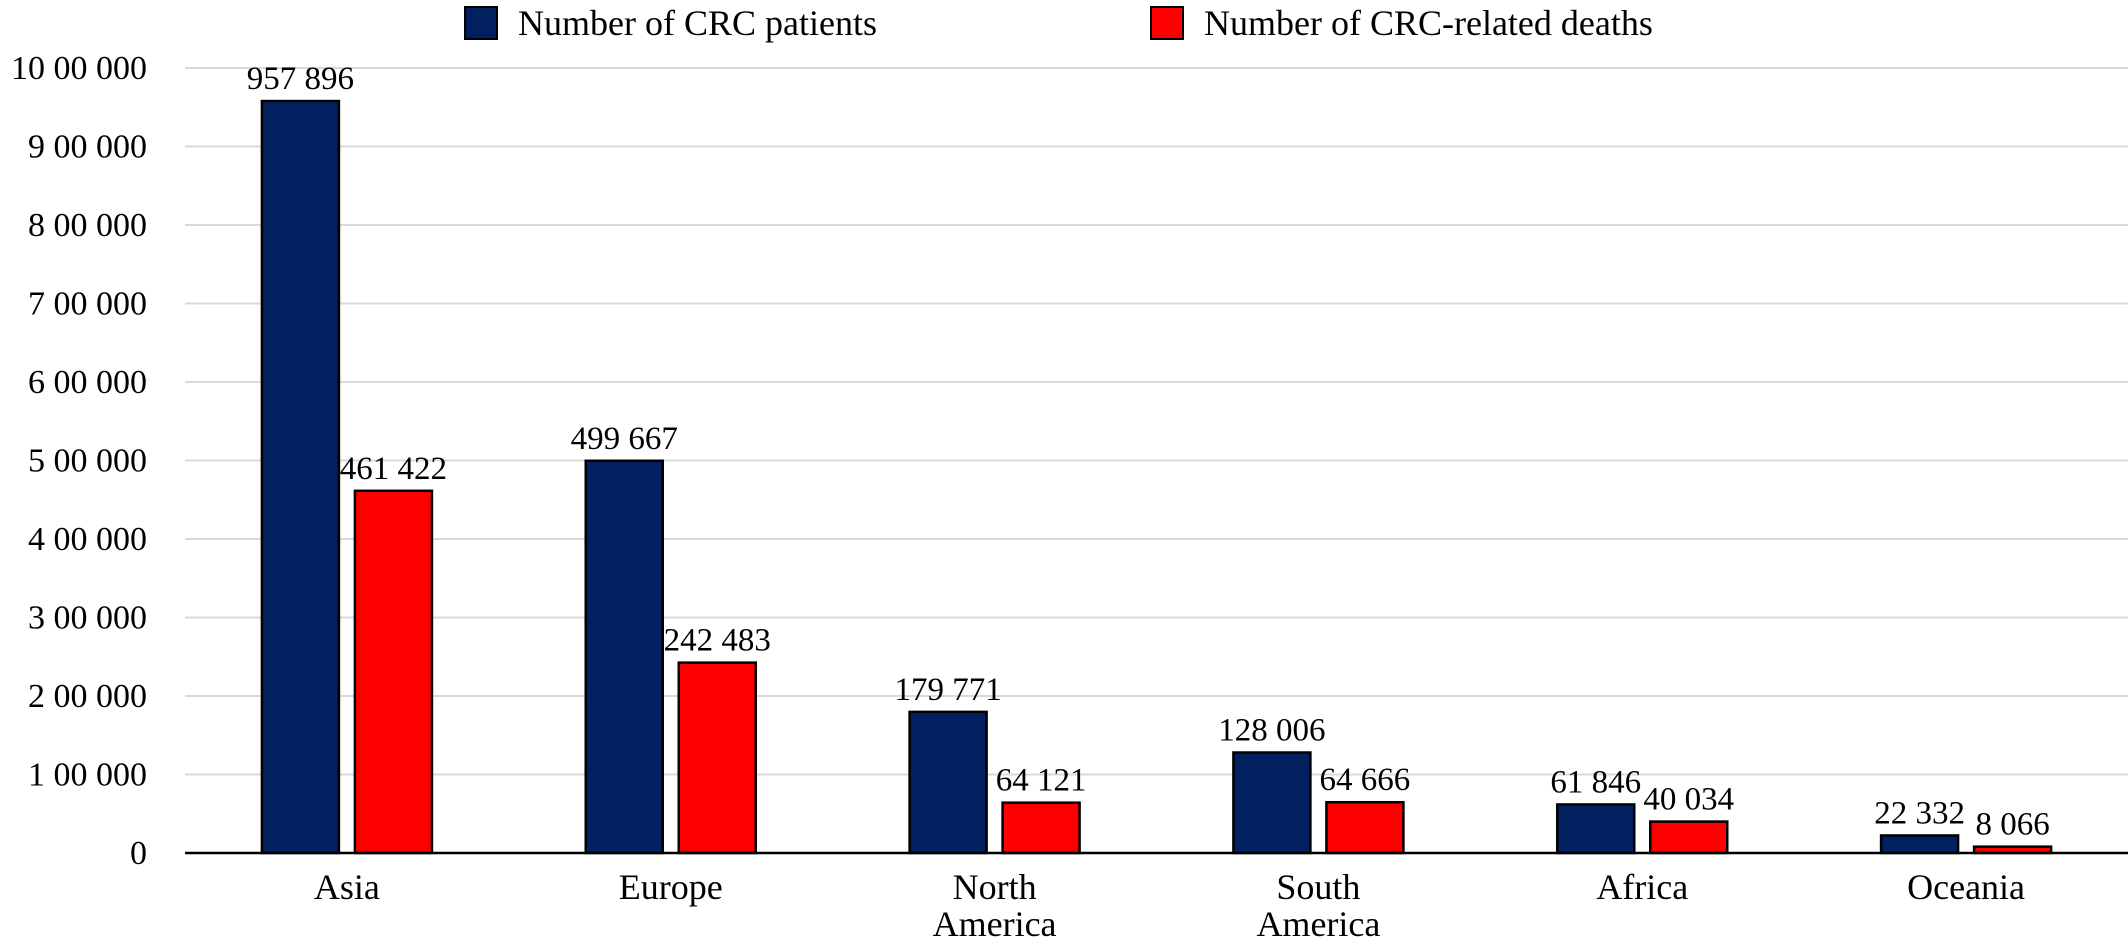  Describe the element at coordinates (1271, 731) in the screenshot. I see `data-label-patients: 128 006` at that location.